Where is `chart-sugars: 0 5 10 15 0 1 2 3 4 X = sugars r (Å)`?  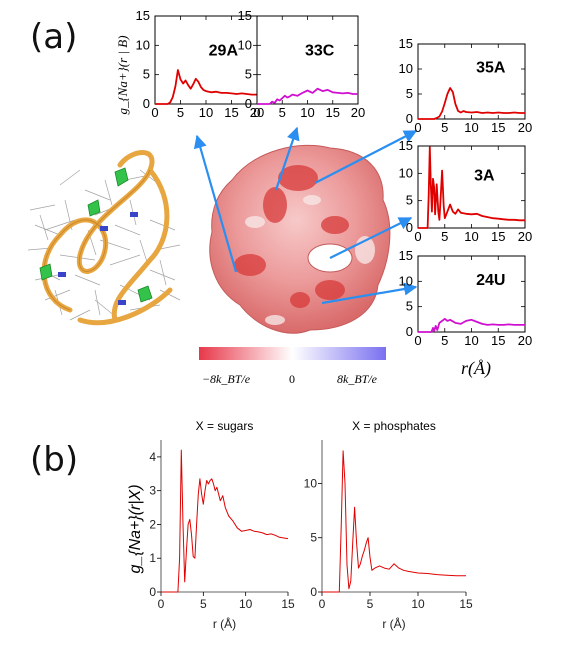
chart-sugars: 0 5 10 15 0 1 2 3 4 X = sugars r (Å) is located at coordinates (222, 525).